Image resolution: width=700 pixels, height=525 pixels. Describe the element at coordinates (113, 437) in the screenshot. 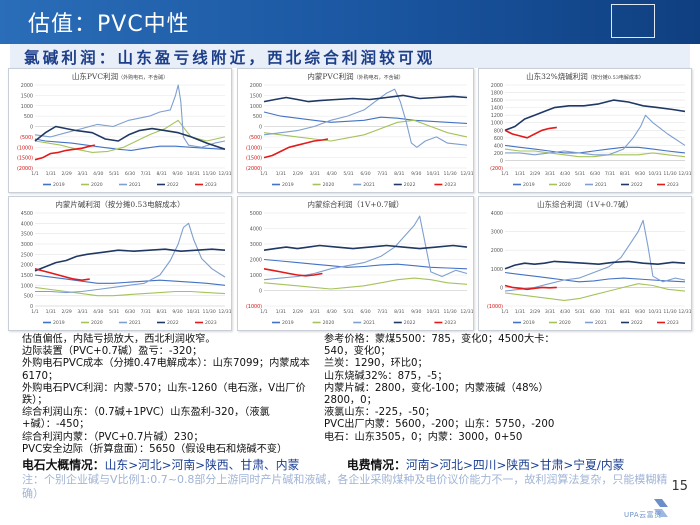

I see `left-line: 综合利润内蒙：（PVC+0.7片碱）230；` at that location.